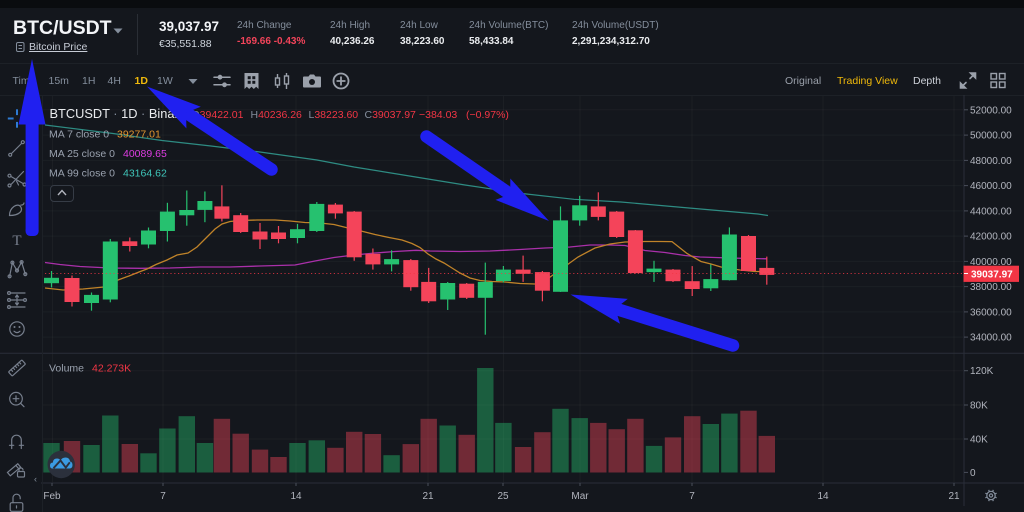 The height and width of the screenshot is (512, 1024). I want to click on svg-text: MA 7 close 0, so click(79, 135).